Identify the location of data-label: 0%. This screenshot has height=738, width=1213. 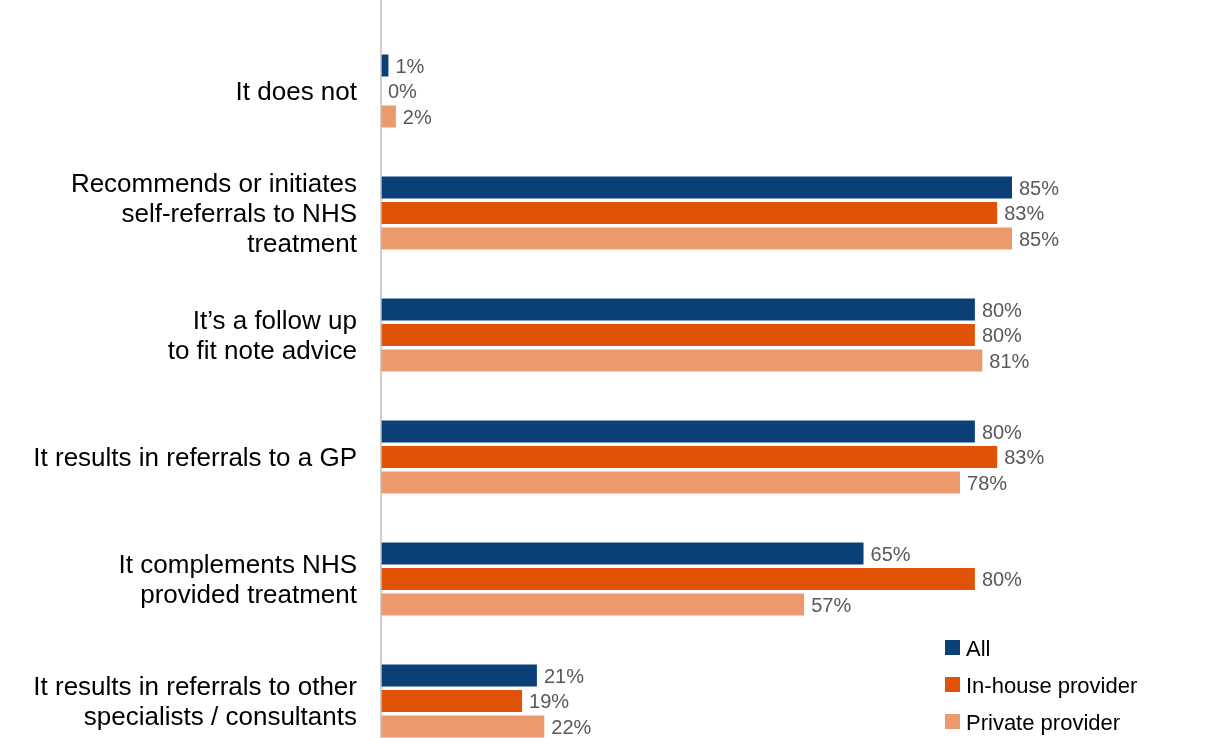
(403, 91).